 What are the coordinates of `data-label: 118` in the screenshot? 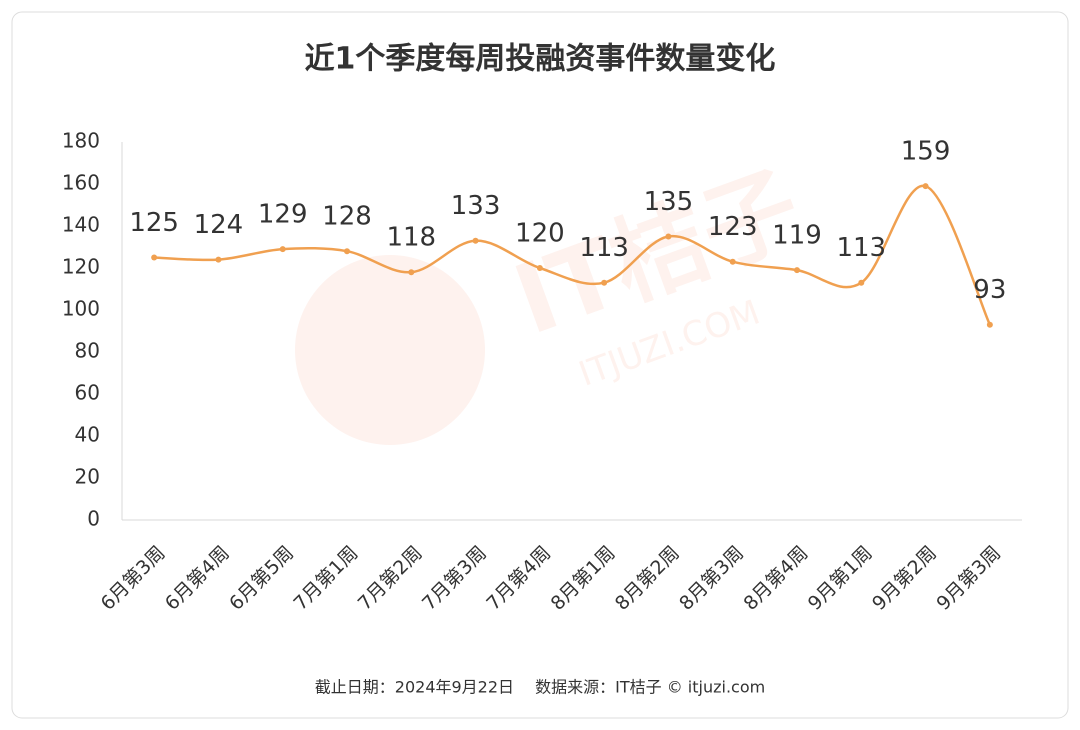 It's located at (411, 238).